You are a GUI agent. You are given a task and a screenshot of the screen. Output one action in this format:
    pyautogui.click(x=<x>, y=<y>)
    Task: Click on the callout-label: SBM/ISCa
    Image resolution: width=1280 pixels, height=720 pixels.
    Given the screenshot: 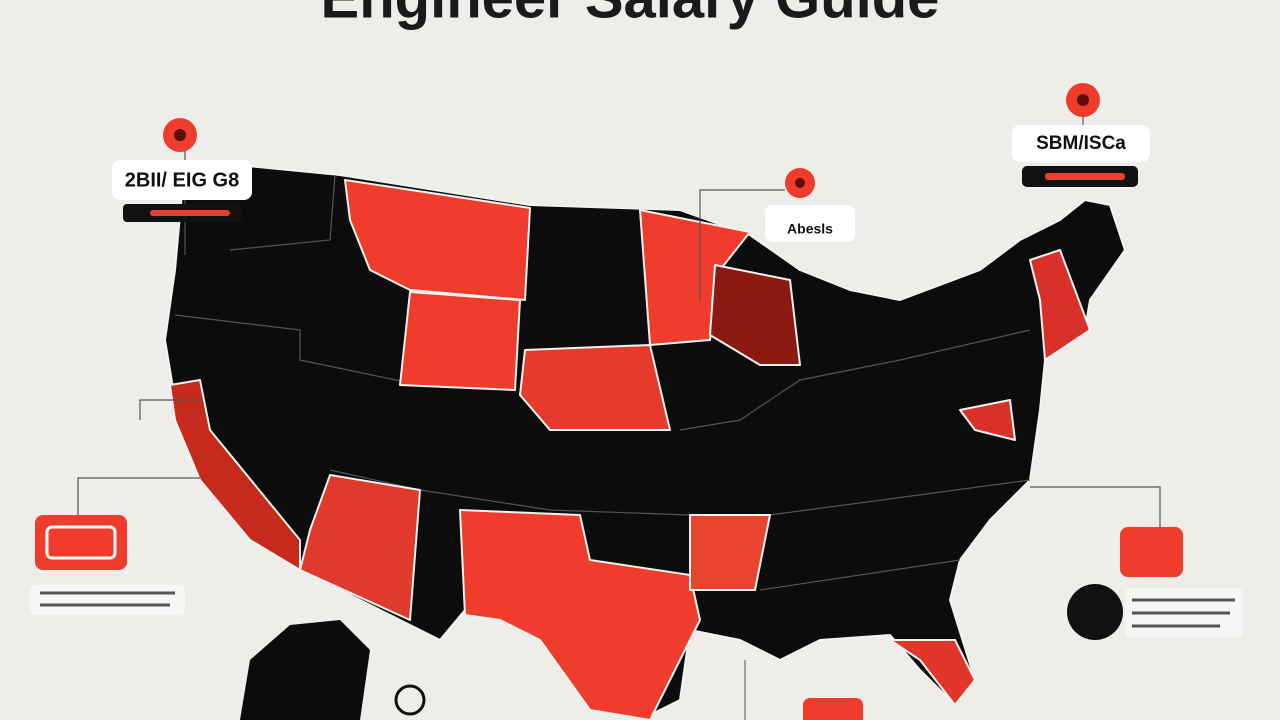 What is the action you would take?
    pyautogui.click(x=1081, y=143)
    